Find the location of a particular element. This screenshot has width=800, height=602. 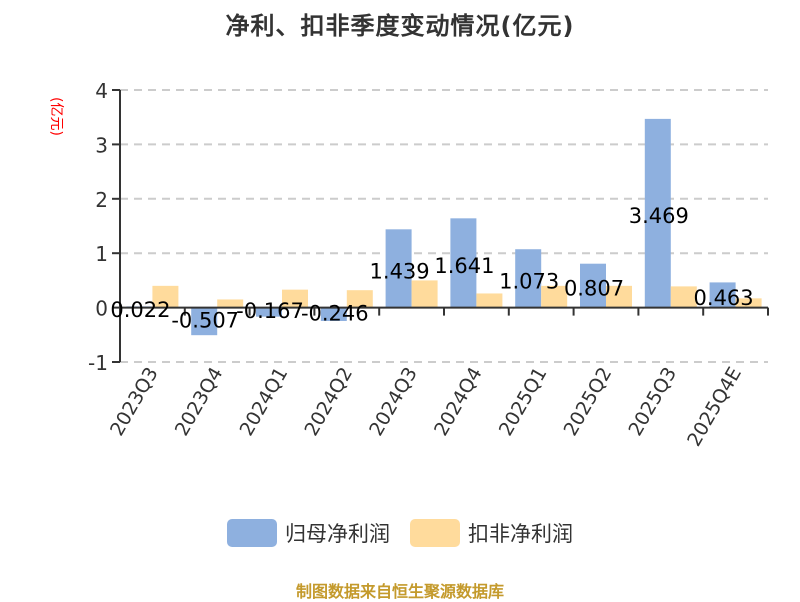

legend-item-deducted-net-profit: 扣非净利润 is located at coordinates (491, 533).